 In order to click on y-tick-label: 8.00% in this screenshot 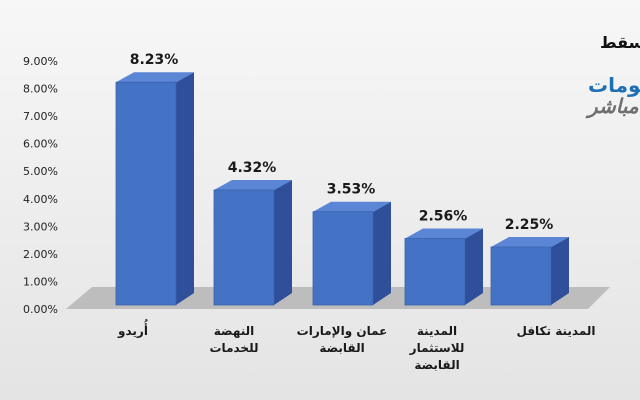, I will do `click(40, 89)`.